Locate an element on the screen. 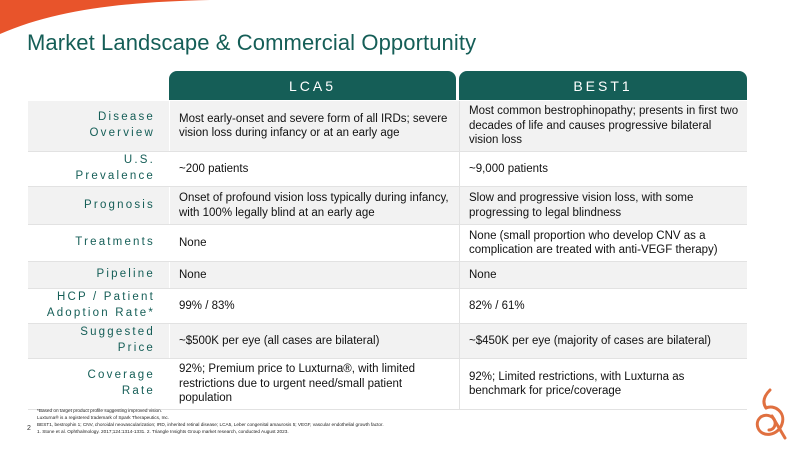 The image size is (800, 450). row-label-line: HCP / Patient is located at coordinates (105, 297).